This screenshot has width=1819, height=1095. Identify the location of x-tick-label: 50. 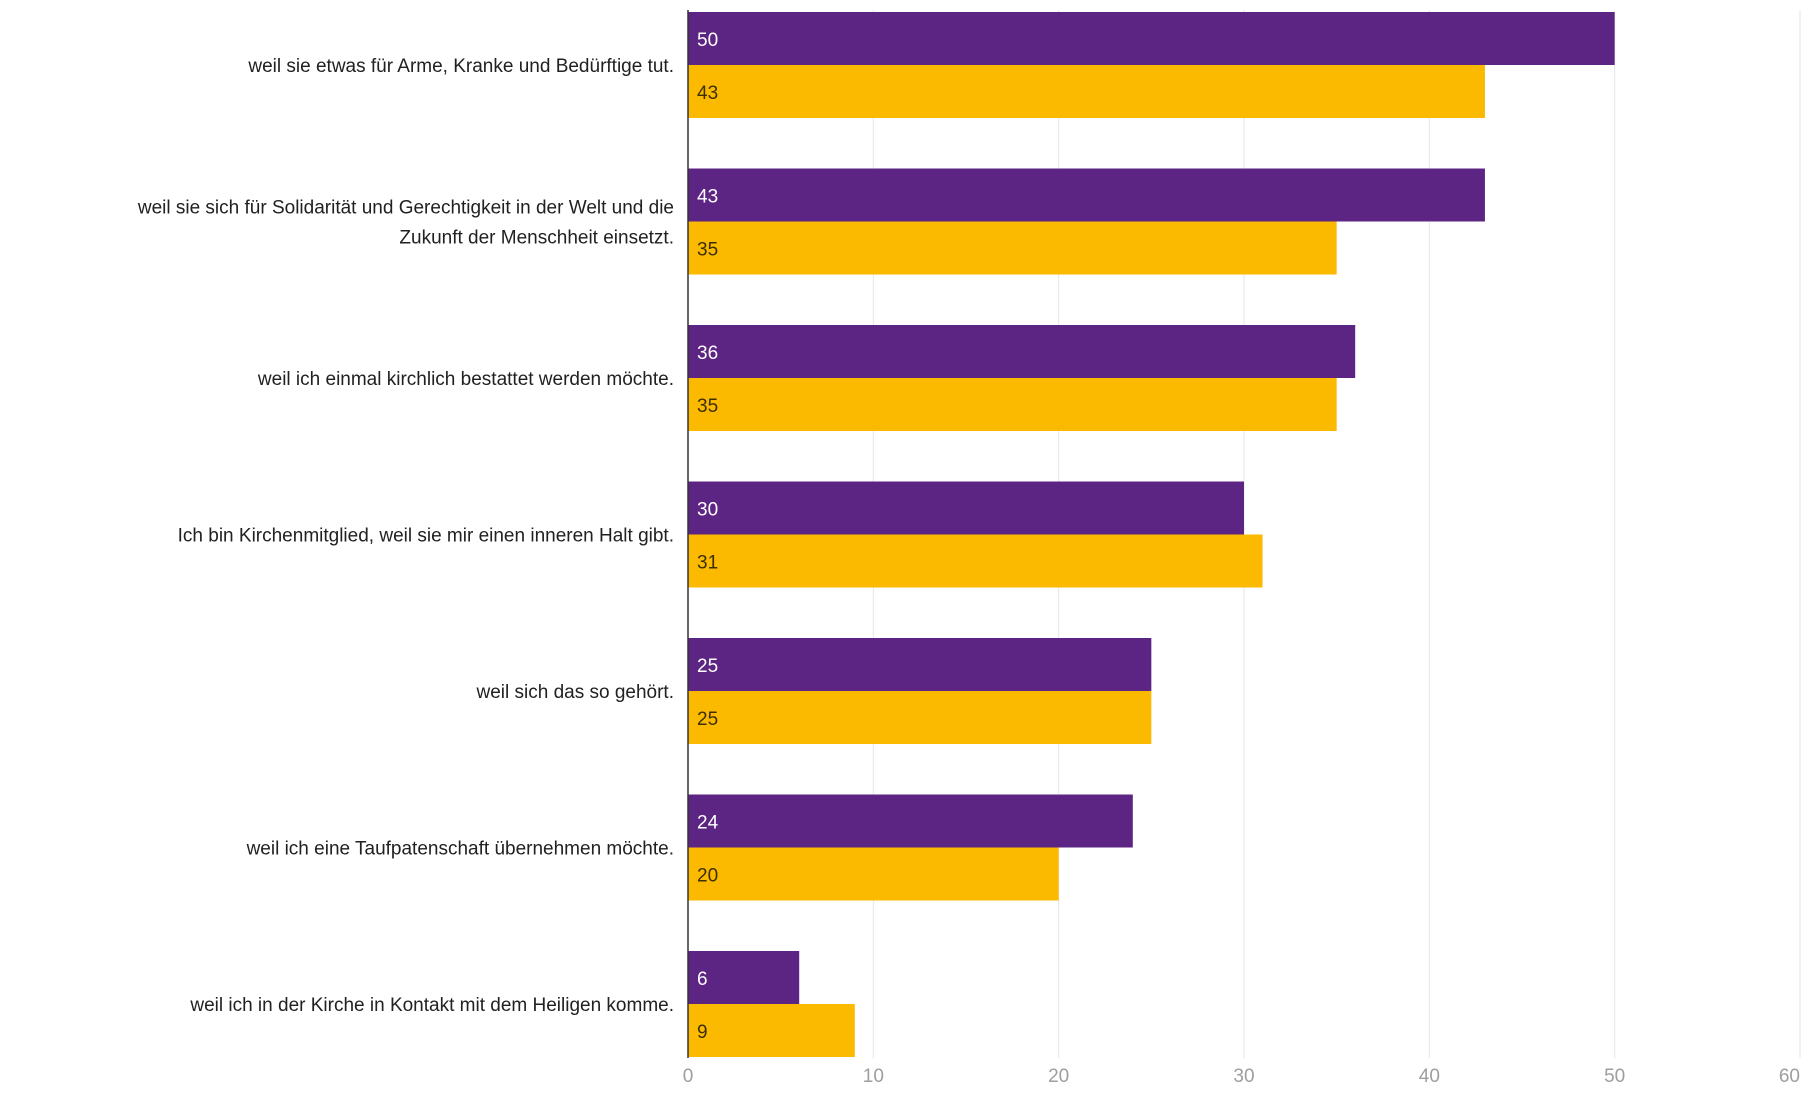
(1614, 1076).